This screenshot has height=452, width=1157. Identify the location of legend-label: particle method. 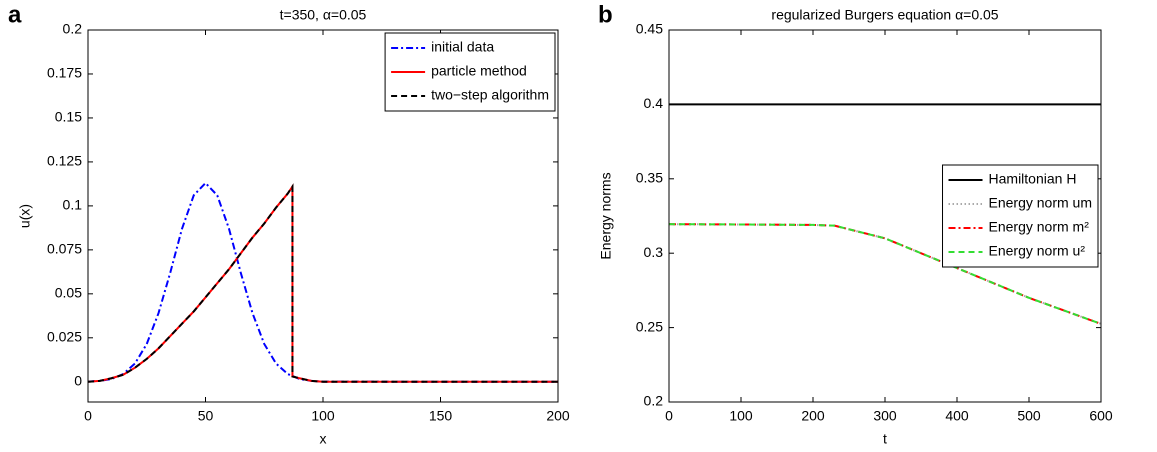
(479, 71).